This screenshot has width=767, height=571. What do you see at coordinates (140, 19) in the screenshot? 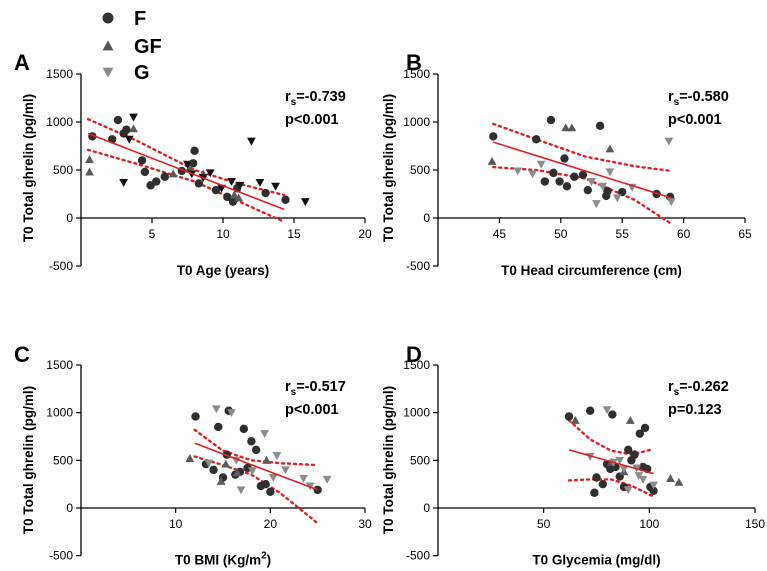
I see `legend-label-f: F` at bounding box center [140, 19].